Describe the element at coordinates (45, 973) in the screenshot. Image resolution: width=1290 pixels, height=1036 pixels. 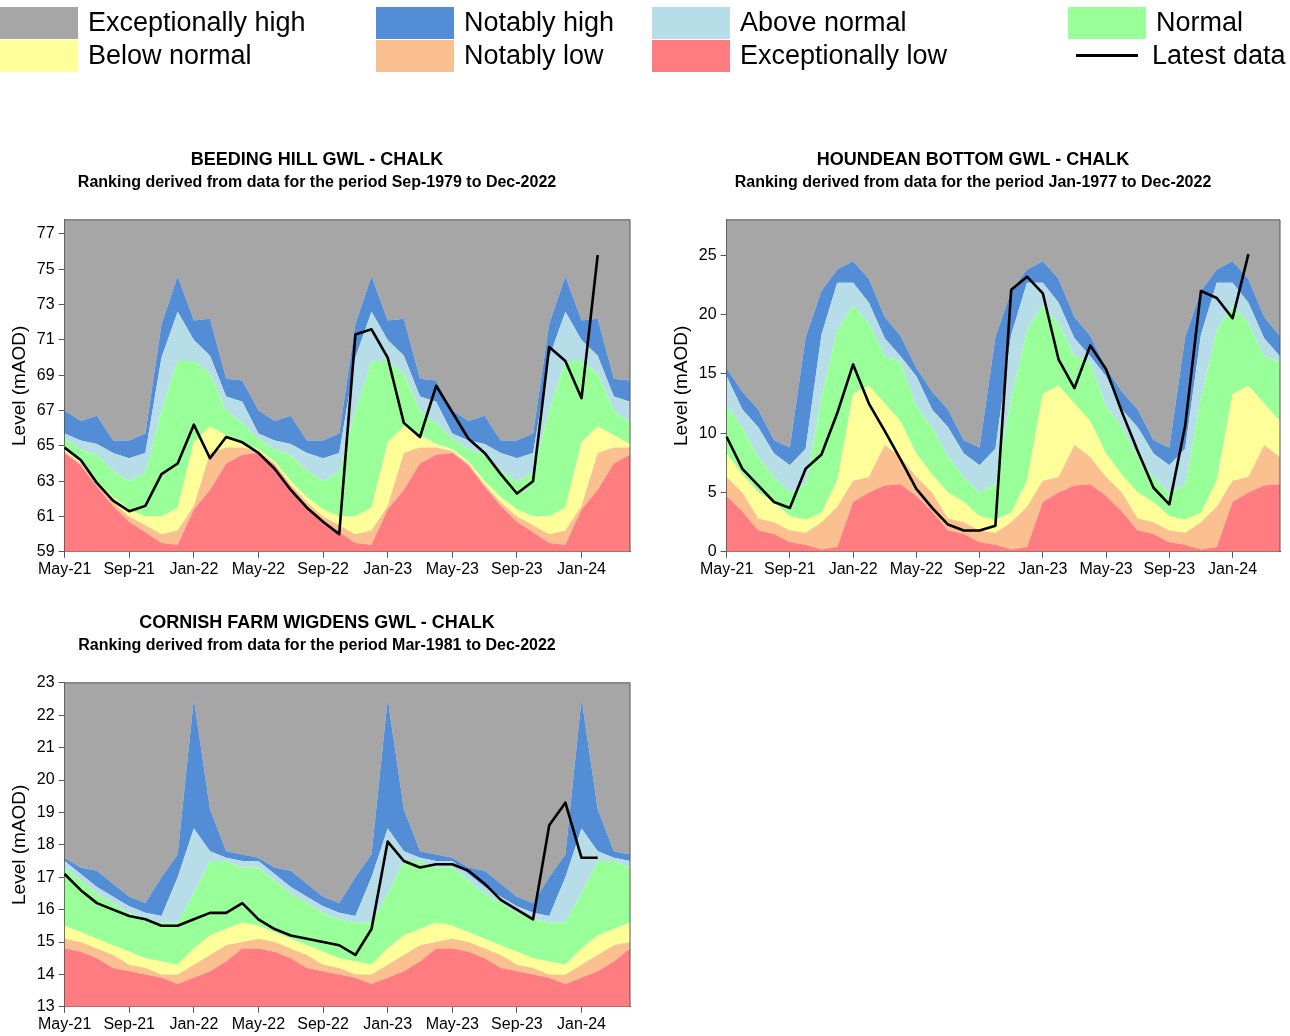
I see `y-tick-label: 14` at that location.